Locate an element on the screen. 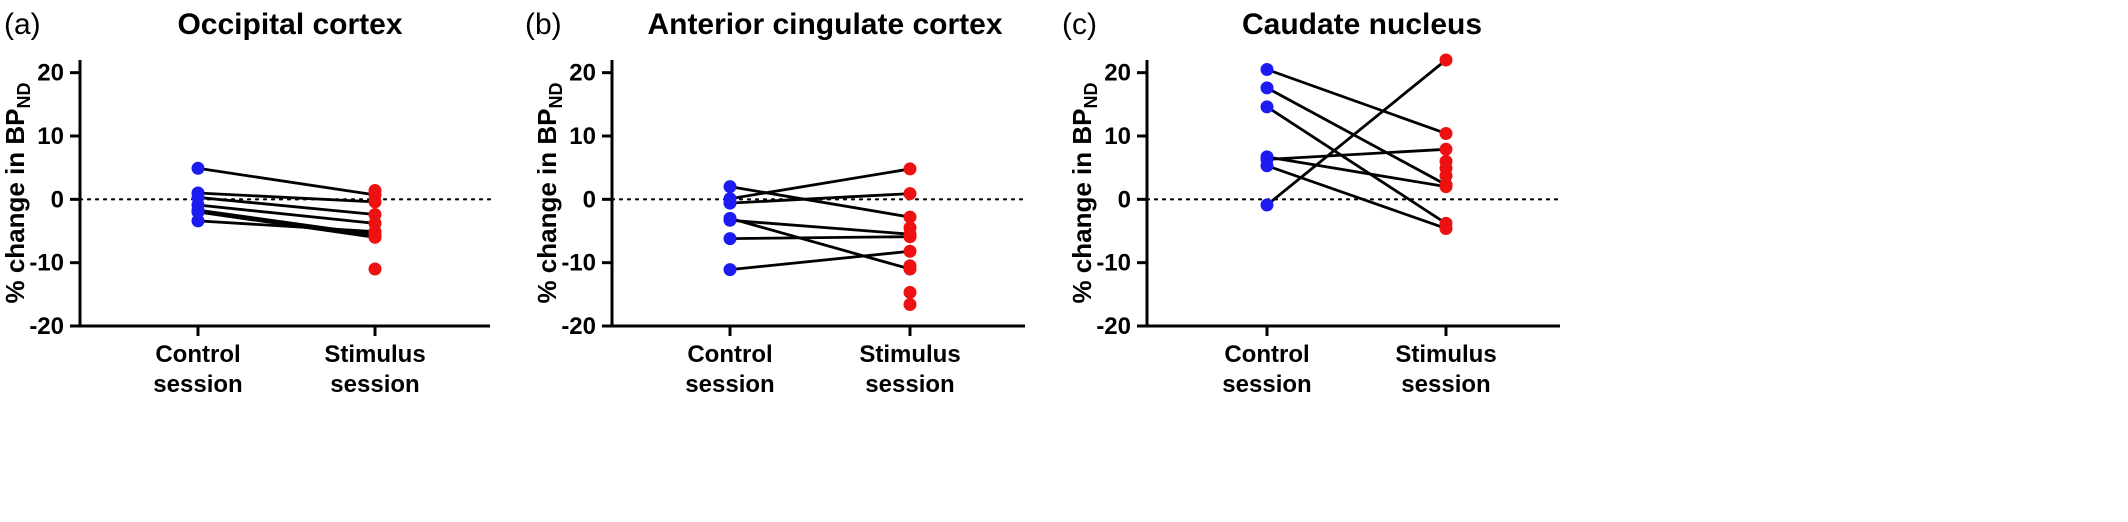 The image size is (2128, 522). panel-title: Anterior cingulate cortex is located at coordinates (824, 24).